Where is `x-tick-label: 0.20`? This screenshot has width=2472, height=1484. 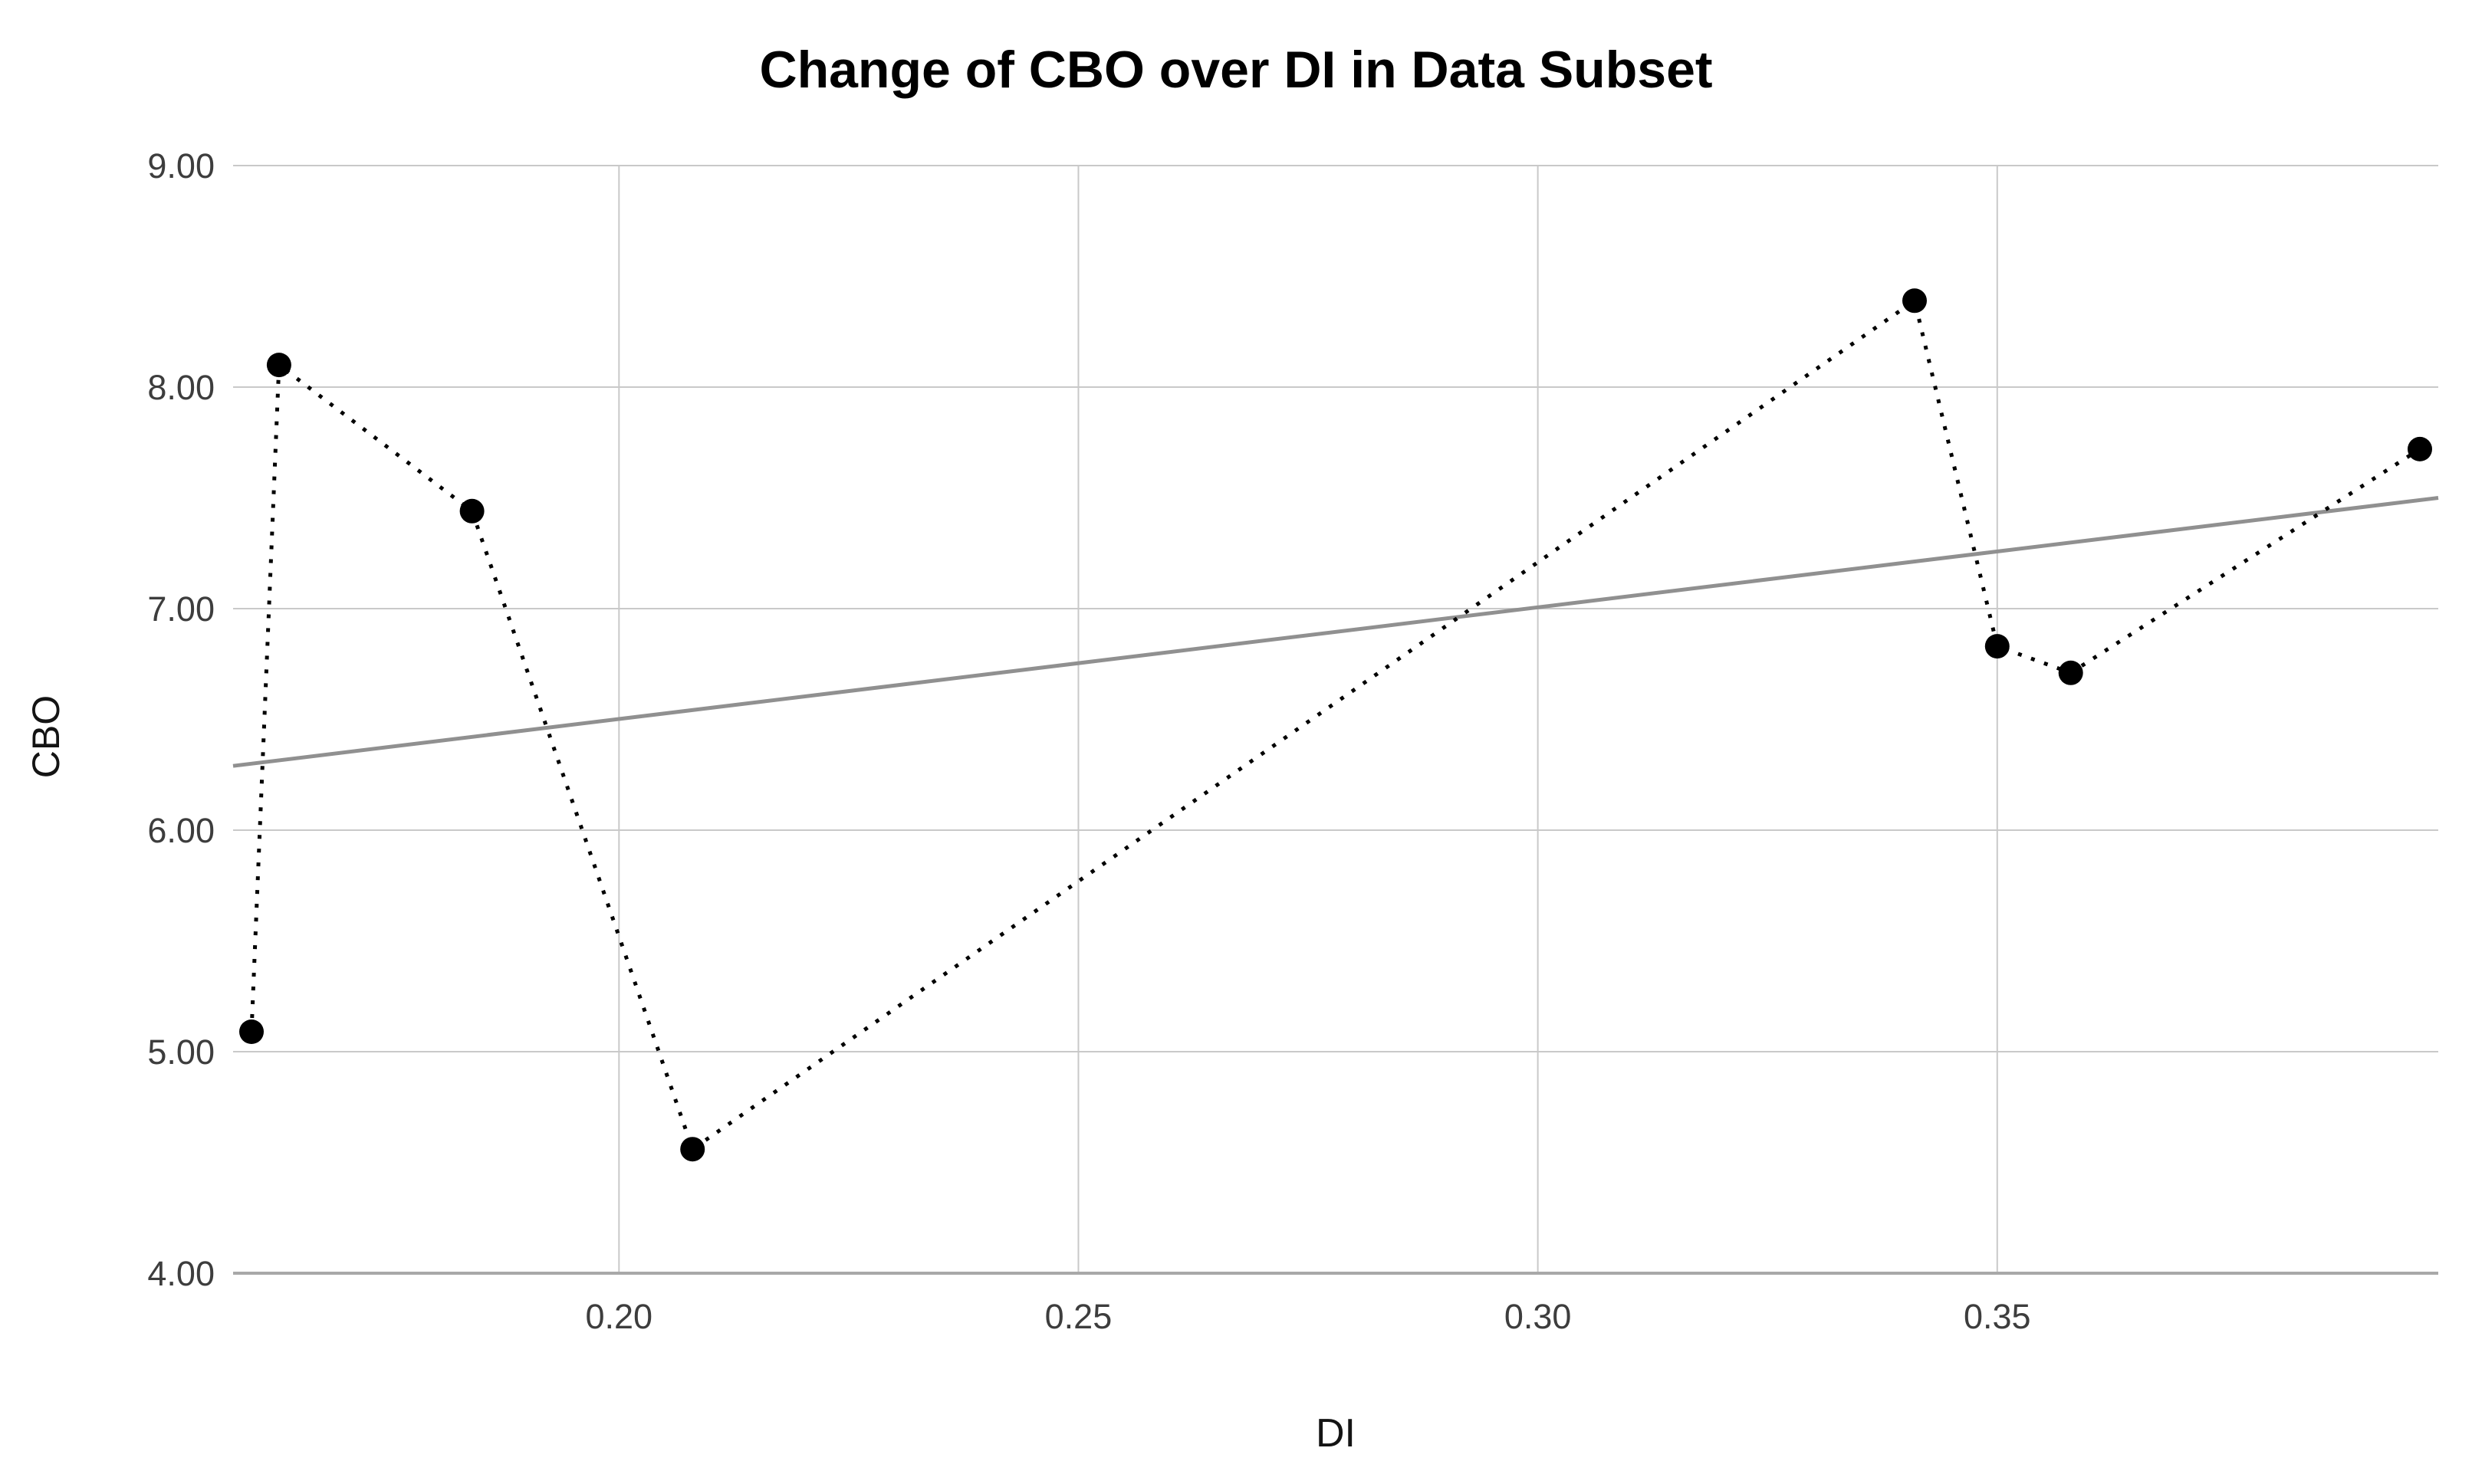
x-tick-label: 0.20 is located at coordinates (619, 1316).